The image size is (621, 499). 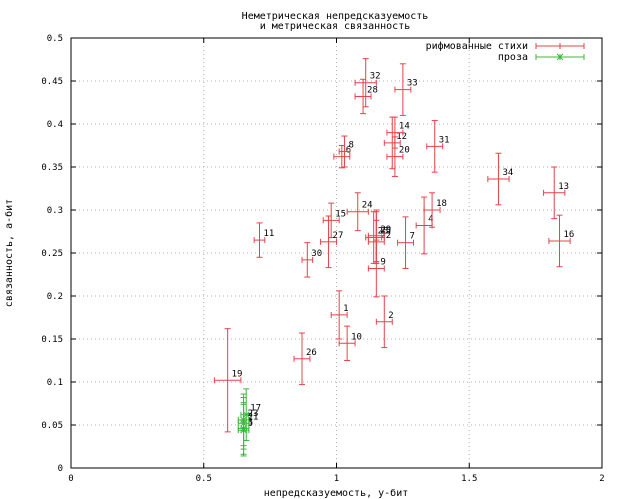 What do you see at coordinates (507, 173) in the screenshot?
I see `point-label: 34` at bounding box center [507, 173].